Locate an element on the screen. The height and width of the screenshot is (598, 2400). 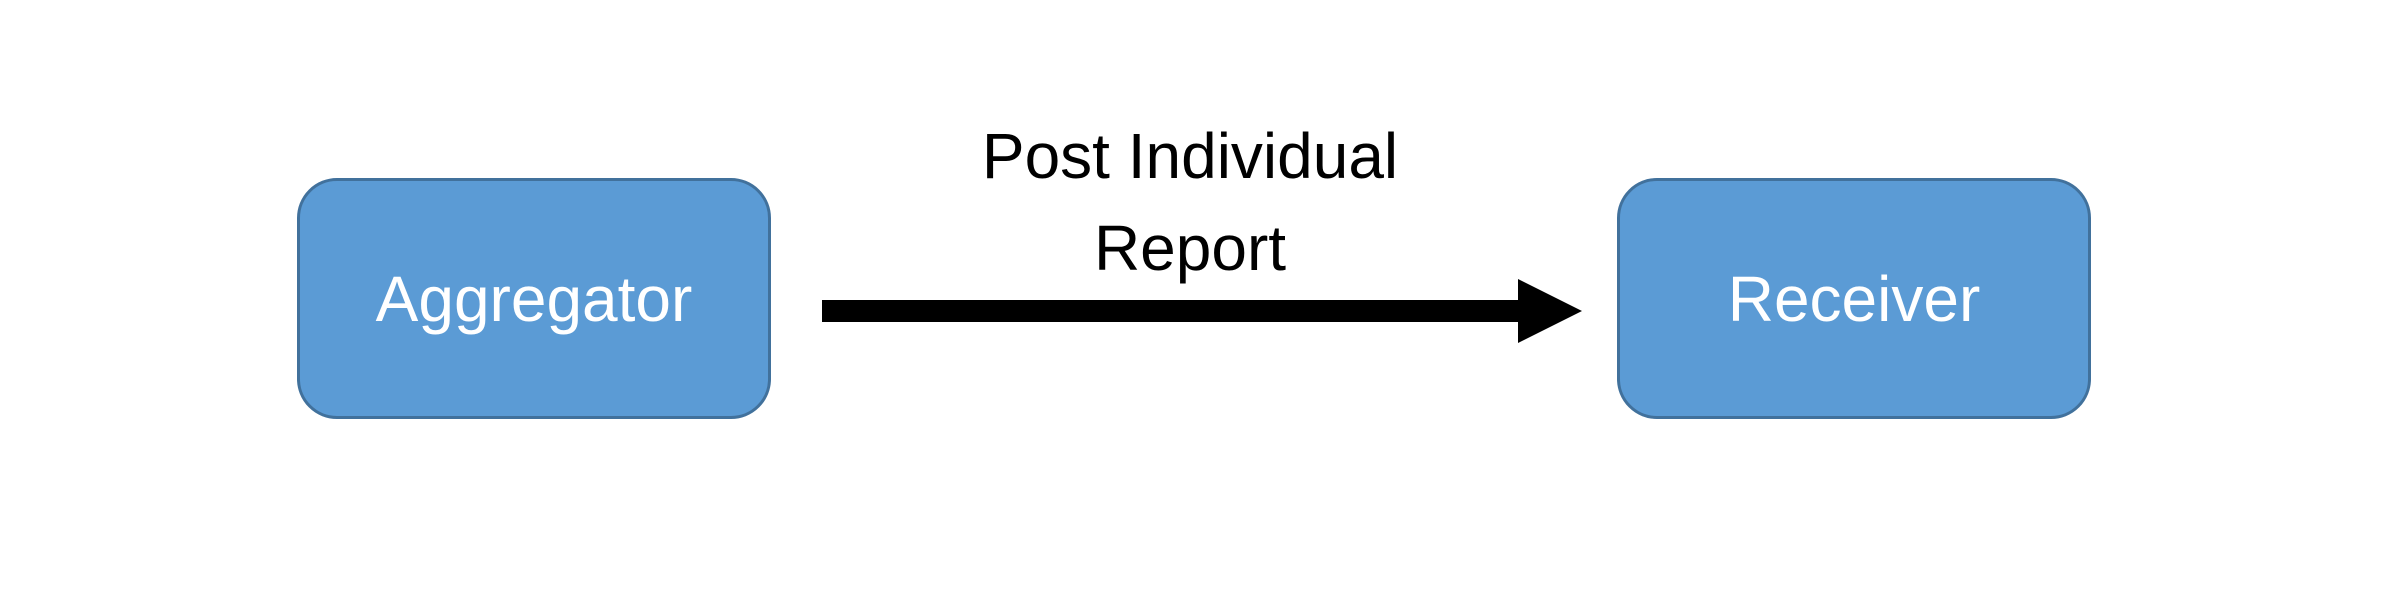
arrow-head is located at coordinates (1550, 311).